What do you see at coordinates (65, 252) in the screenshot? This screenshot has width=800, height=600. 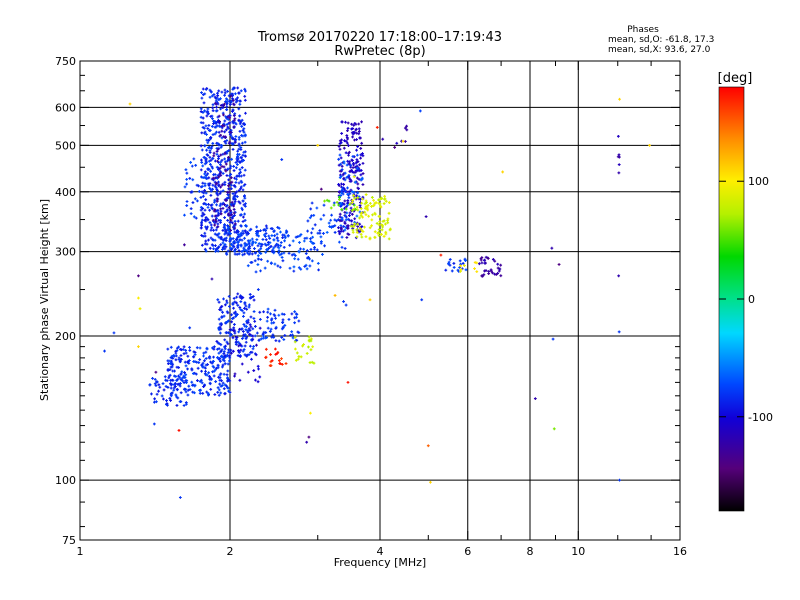 I see `y-tick-label: 300` at bounding box center [65, 252].